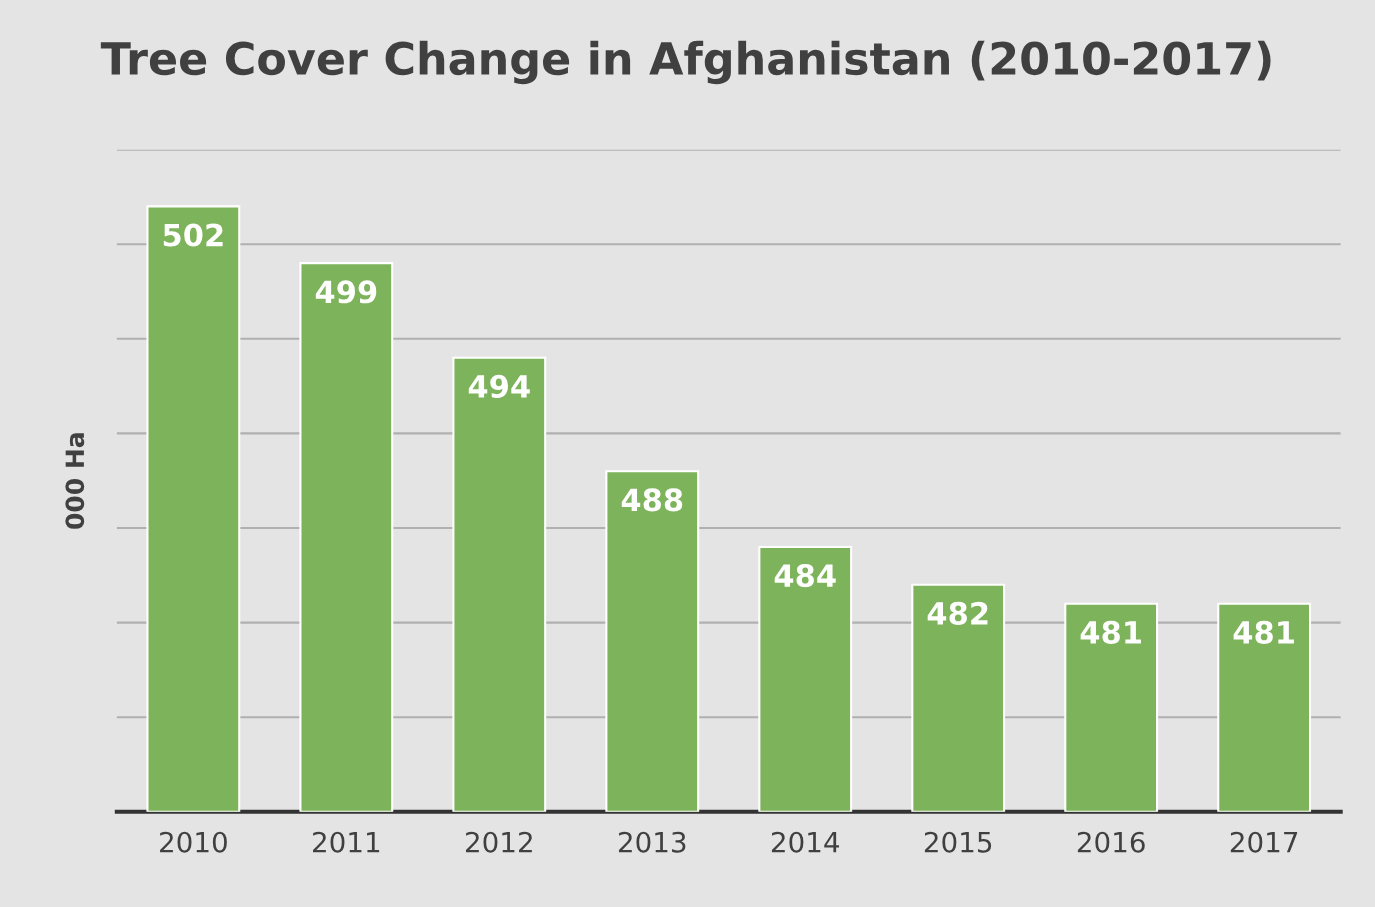 This screenshot has height=907, width=1375. What do you see at coordinates (957, 613) in the screenshot?
I see `data-label: 482` at bounding box center [957, 613].